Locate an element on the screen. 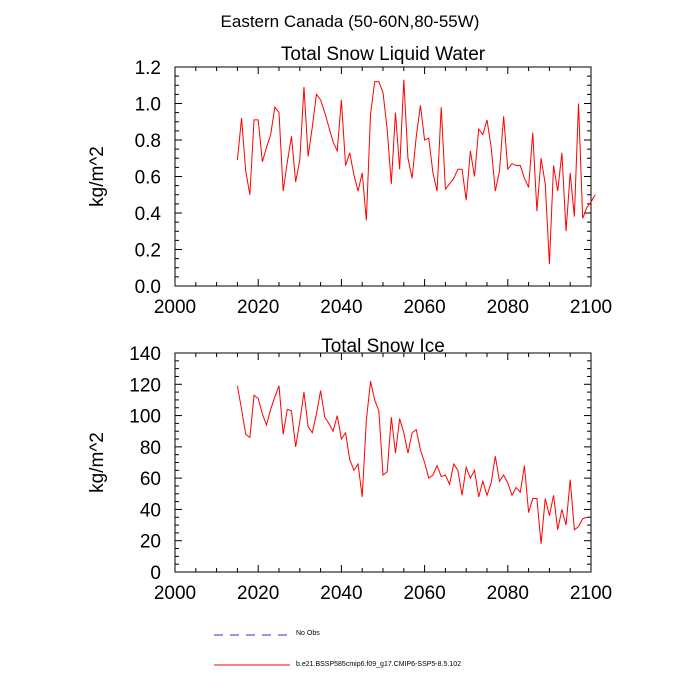  panel2-ytick-label: 140 is located at coordinates (145, 354).